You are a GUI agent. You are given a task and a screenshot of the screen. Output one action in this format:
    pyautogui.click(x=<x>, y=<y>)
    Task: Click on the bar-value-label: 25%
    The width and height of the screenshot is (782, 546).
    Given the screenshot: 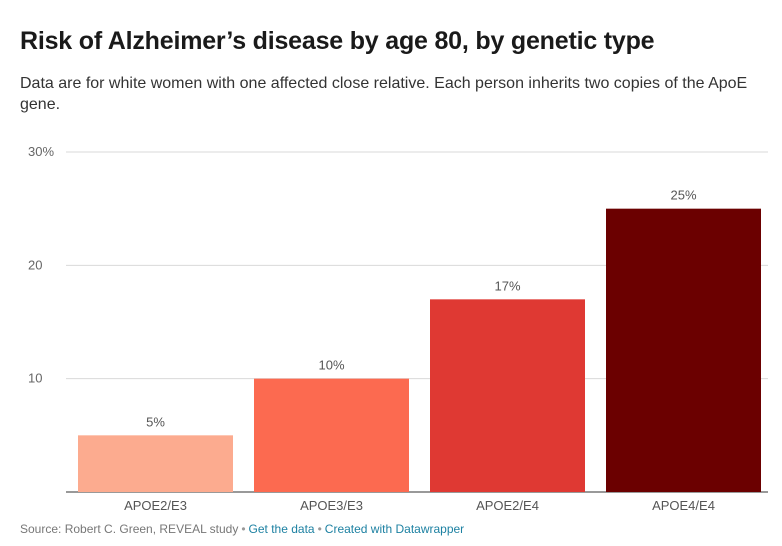 What is the action you would take?
    pyautogui.click(x=683, y=195)
    